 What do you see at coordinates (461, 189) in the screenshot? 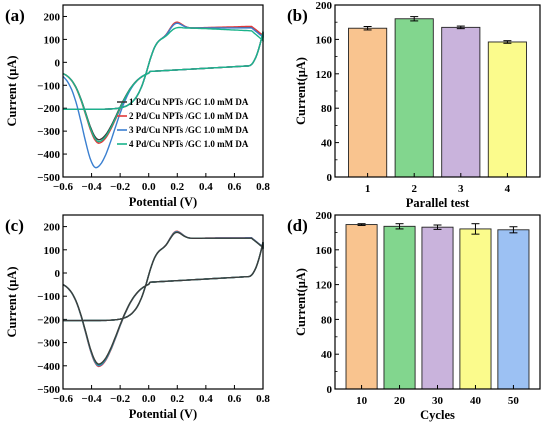
I see `x-tick-label: 3` at bounding box center [461, 189].